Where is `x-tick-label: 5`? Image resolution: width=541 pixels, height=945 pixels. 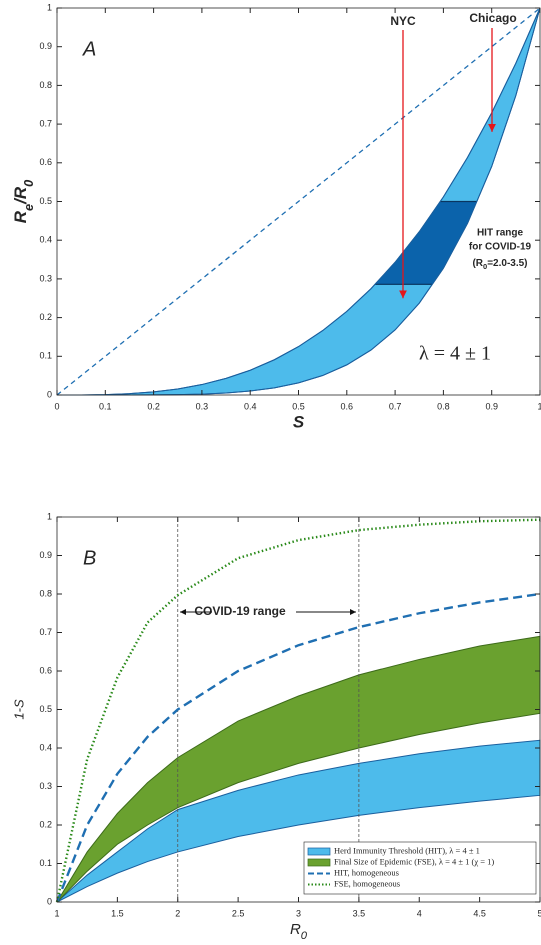 x-tick-label: 5 is located at coordinates (539, 913).